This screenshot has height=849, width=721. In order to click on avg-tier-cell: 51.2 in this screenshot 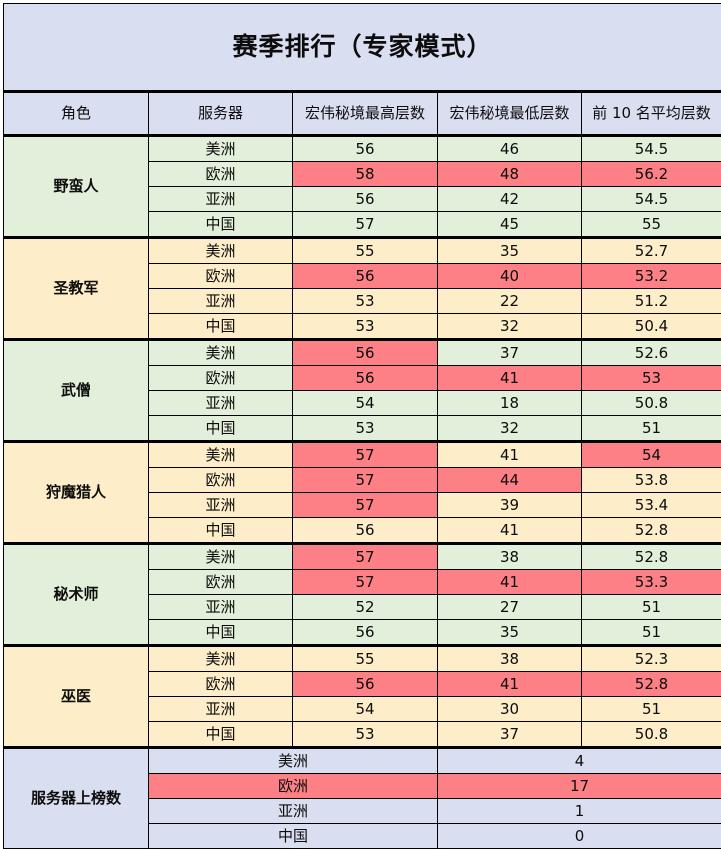, I will do `click(651, 301)`.